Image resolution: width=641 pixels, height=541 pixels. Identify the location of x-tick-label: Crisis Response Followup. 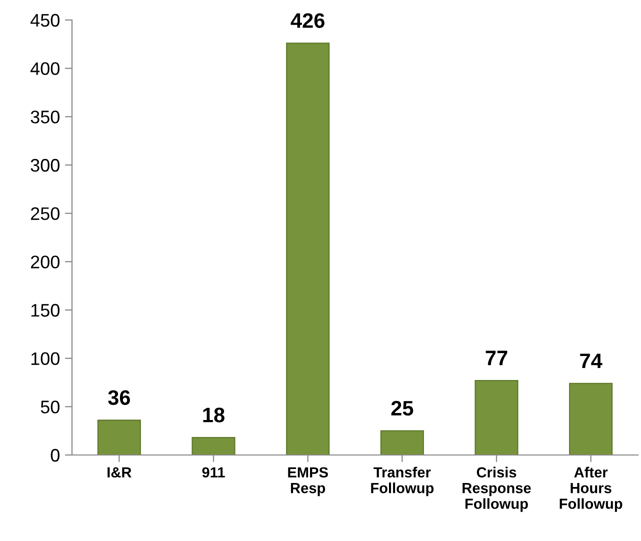
(496, 489).